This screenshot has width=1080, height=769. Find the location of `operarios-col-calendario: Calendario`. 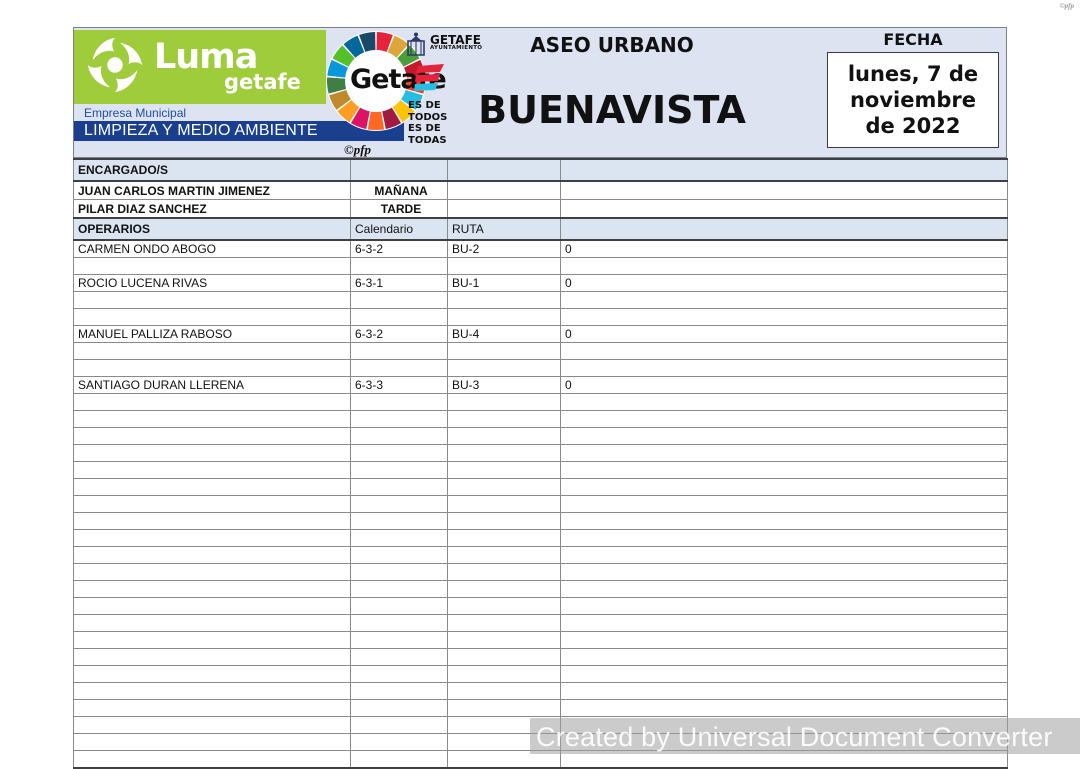

operarios-col-calendario: Calendario is located at coordinates (399, 229).